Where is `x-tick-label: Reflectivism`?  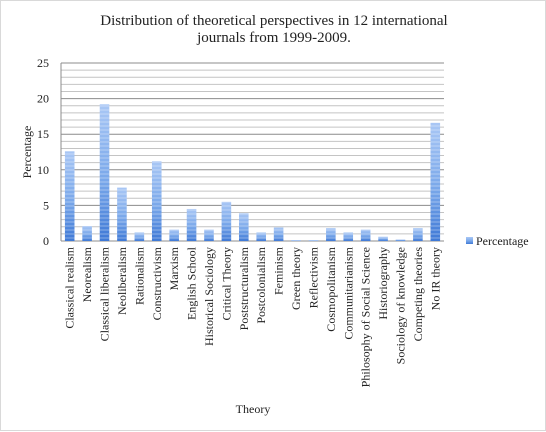 x-tick-label: Reflectivism is located at coordinates (313, 277).